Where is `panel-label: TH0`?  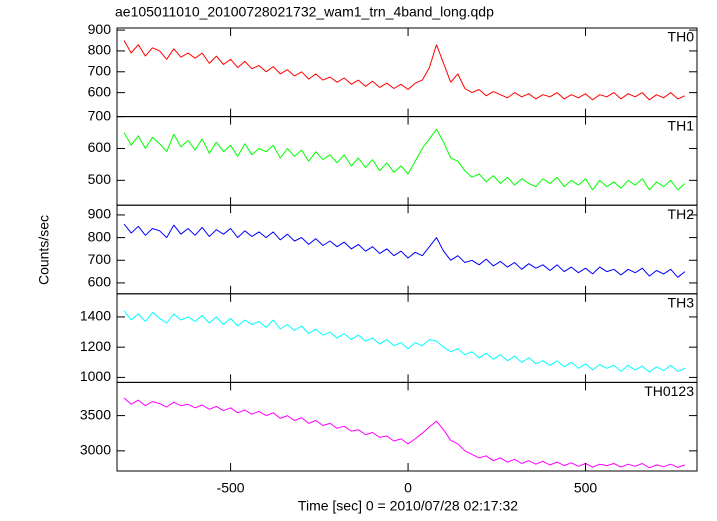
panel-label: TH0 is located at coordinates (681, 37).